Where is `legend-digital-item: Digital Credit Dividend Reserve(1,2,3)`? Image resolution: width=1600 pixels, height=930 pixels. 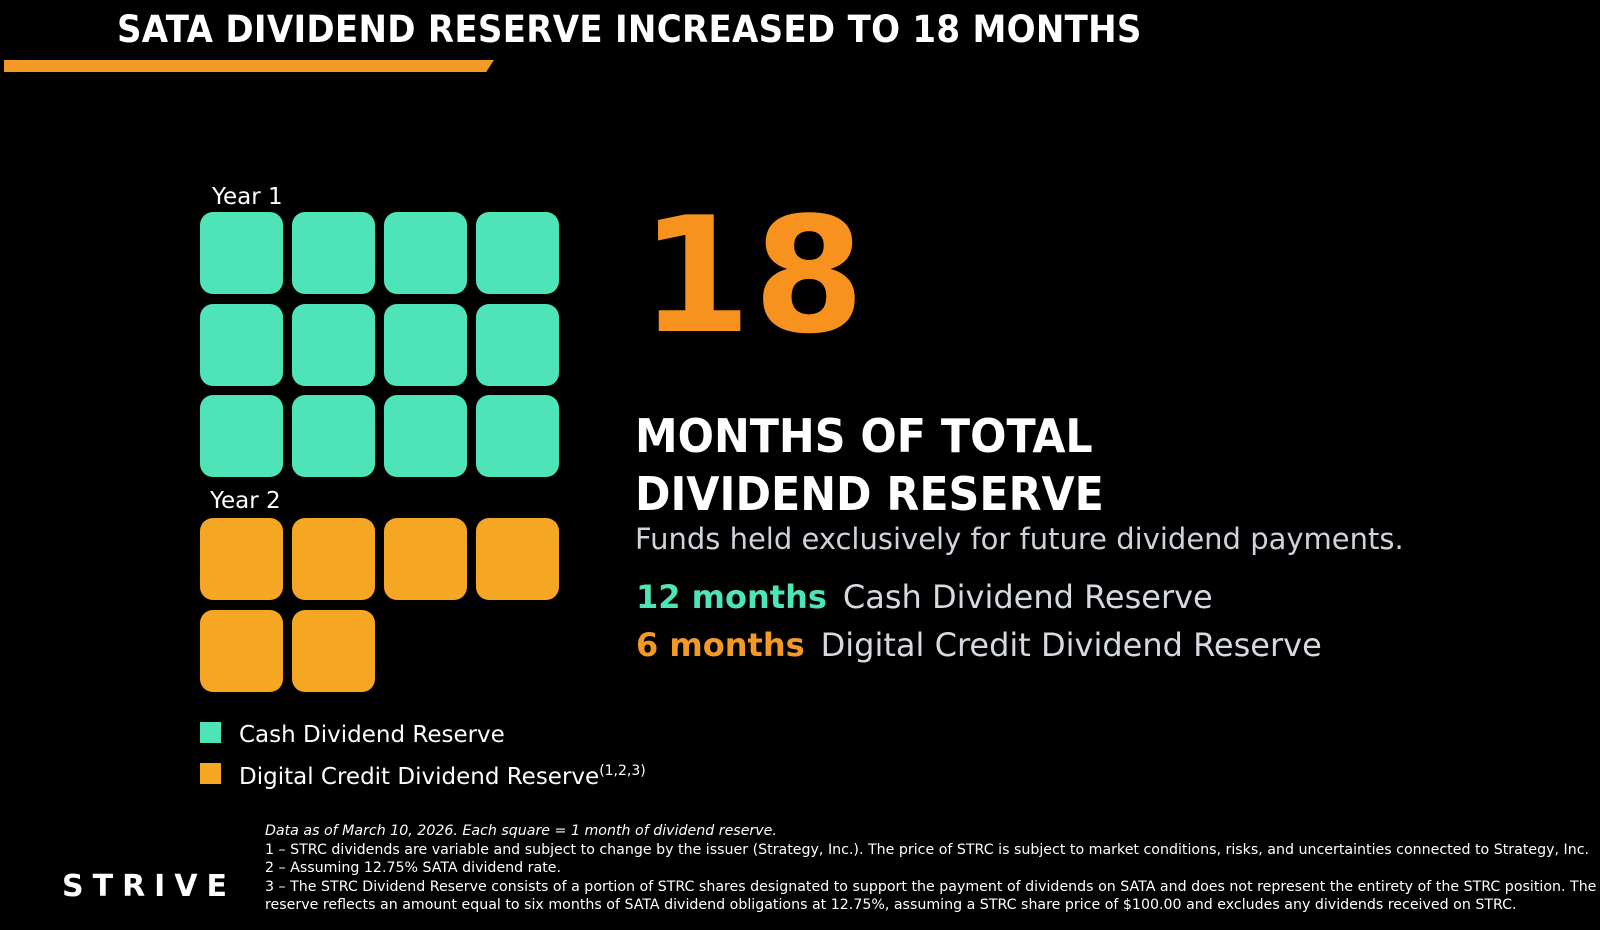 legend-digital-item: Digital Credit Dividend Reserve(1,2,3) is located at coordinates (442, 776).